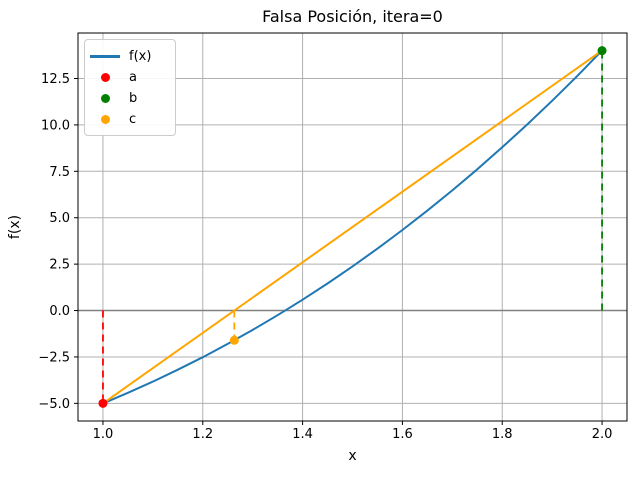  What do you see at coordinates (59, 311) in the screenshot?
I see `y-tick-label: 0.0` at bounding box center [59, 311].